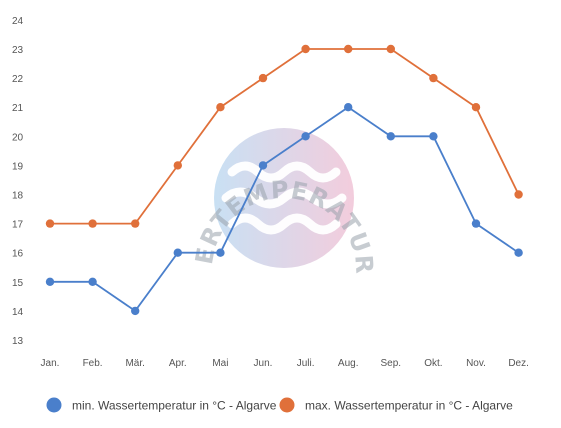  What do you see at coordinates (18, 196) in the screenshot?
I see `y-tick-label: 18` at bounding box center [18, 196].